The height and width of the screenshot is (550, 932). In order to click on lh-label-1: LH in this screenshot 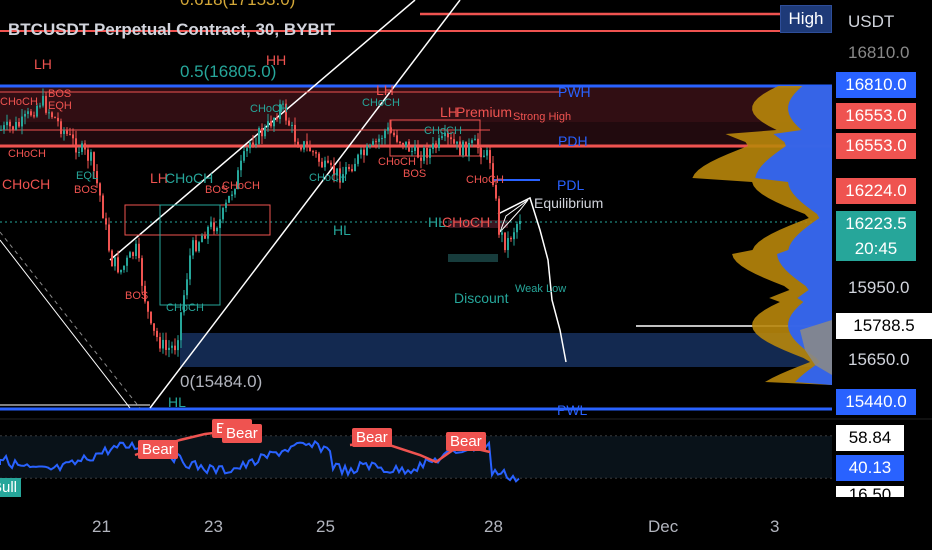, I will do `click(43, 64)`.